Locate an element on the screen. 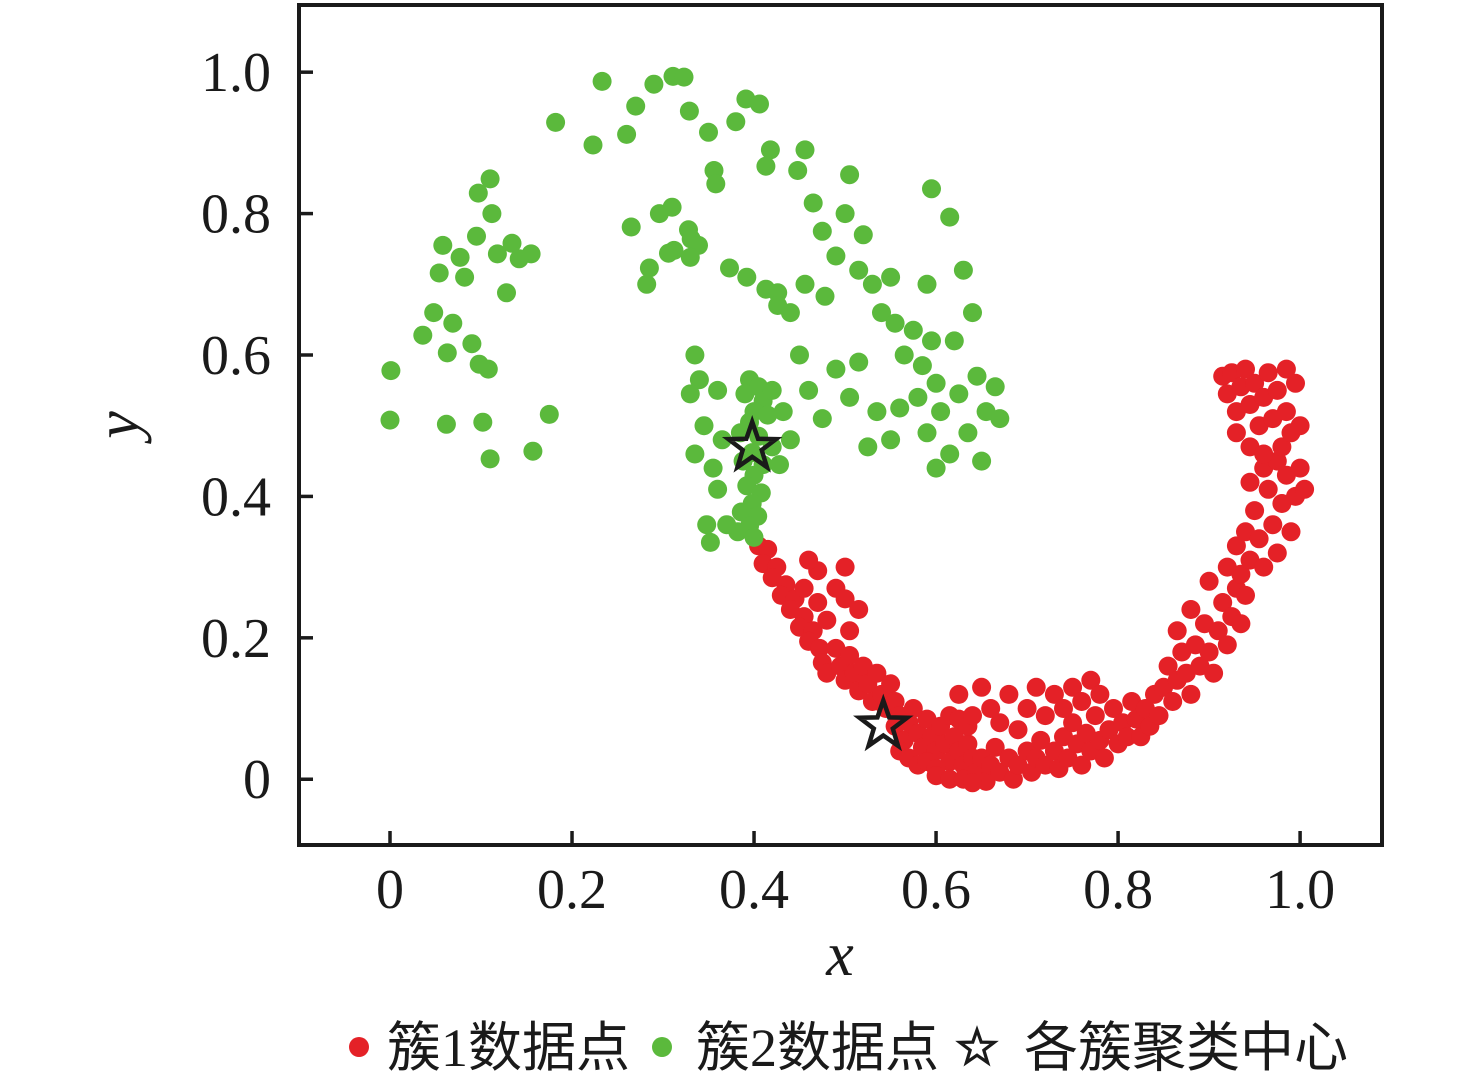  legend-label-centers: 各簇聚类中心 is located at coordinates (1186, 1048).